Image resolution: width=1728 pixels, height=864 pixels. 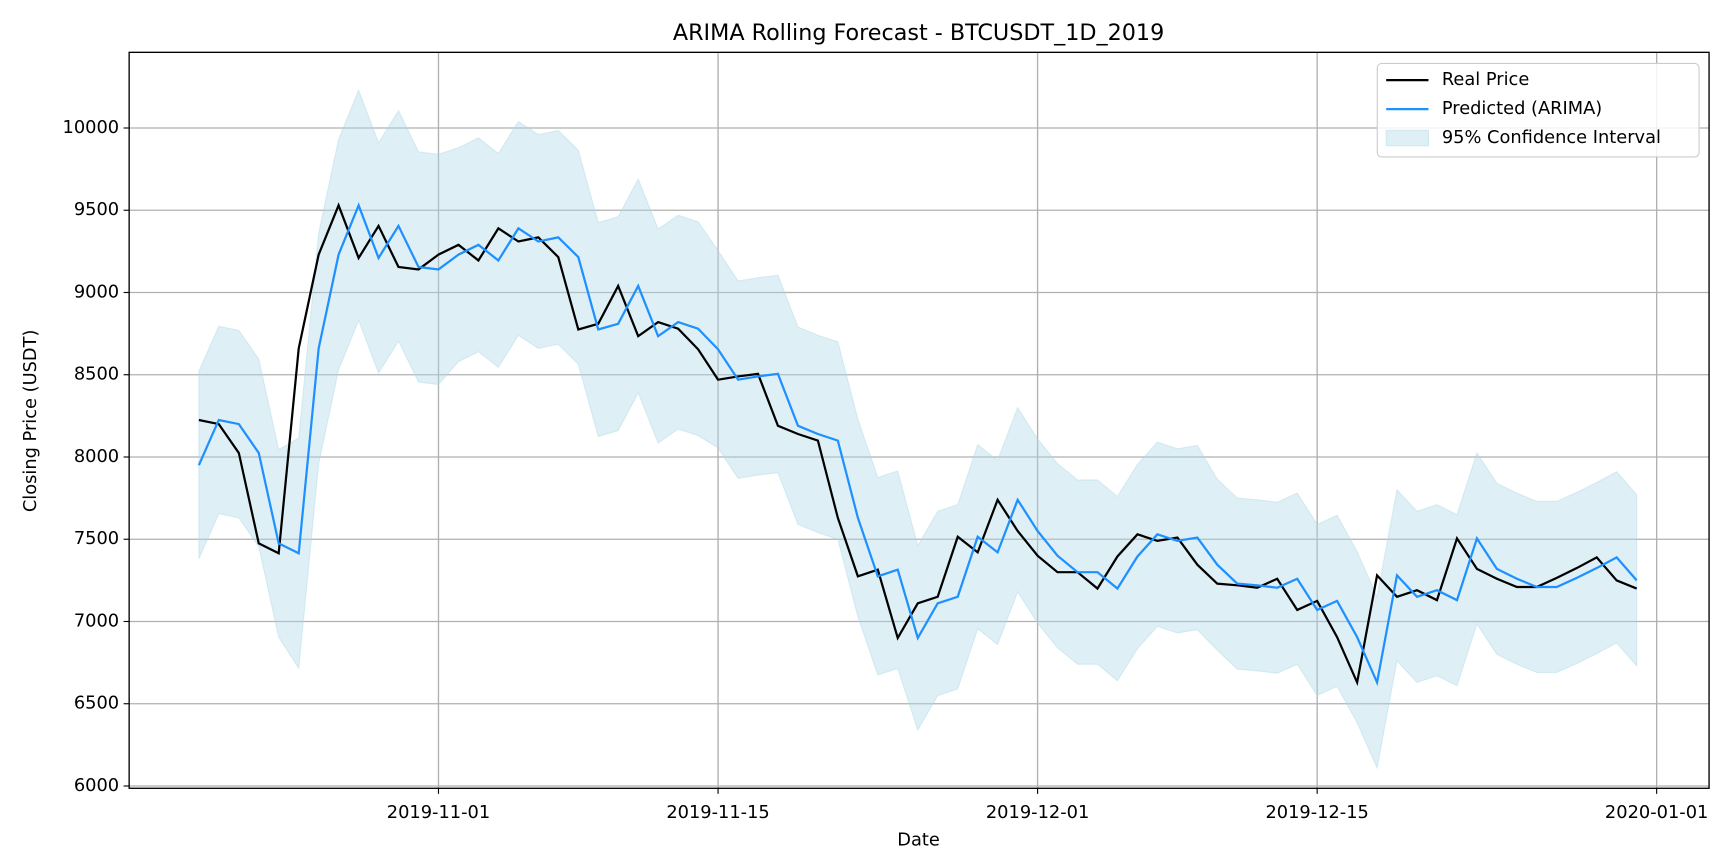 I want to click on chart-title: ARIMA Rolling Forecast - BTCUSDT_1D_2019, so click(x=918, y=33).